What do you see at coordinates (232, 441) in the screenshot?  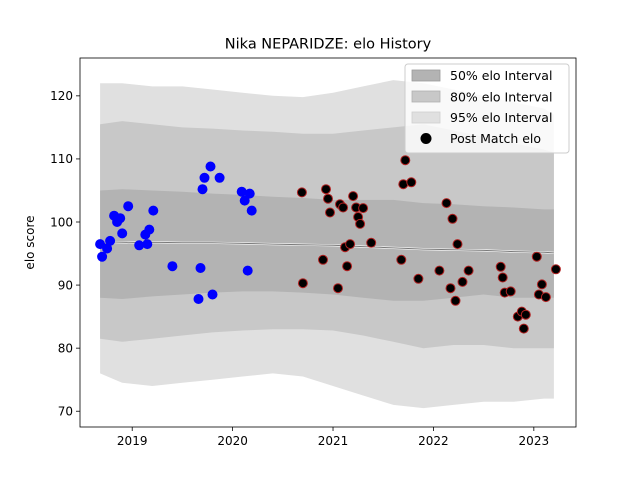 I see `x-tick-label: 2020` at bounding box center [232, 441].